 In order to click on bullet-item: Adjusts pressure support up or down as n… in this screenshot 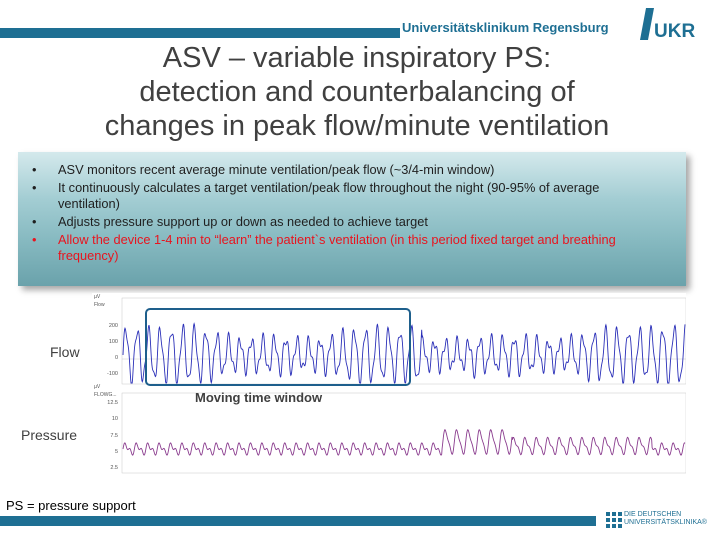, I will do `click(344, 222)`.